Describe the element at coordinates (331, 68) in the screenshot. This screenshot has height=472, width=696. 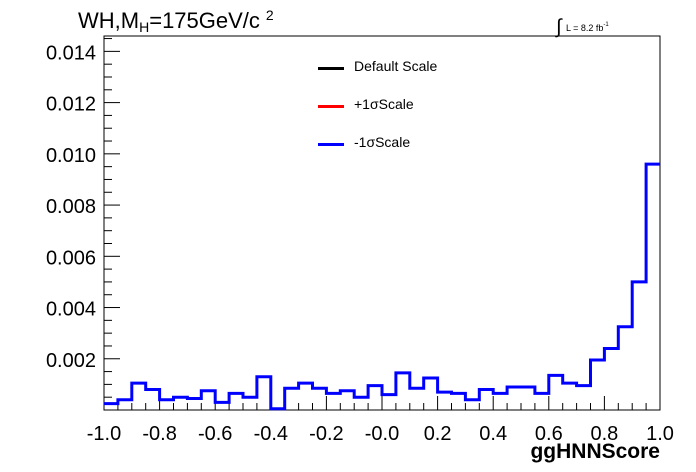
I see `legend-line-default` at that location.